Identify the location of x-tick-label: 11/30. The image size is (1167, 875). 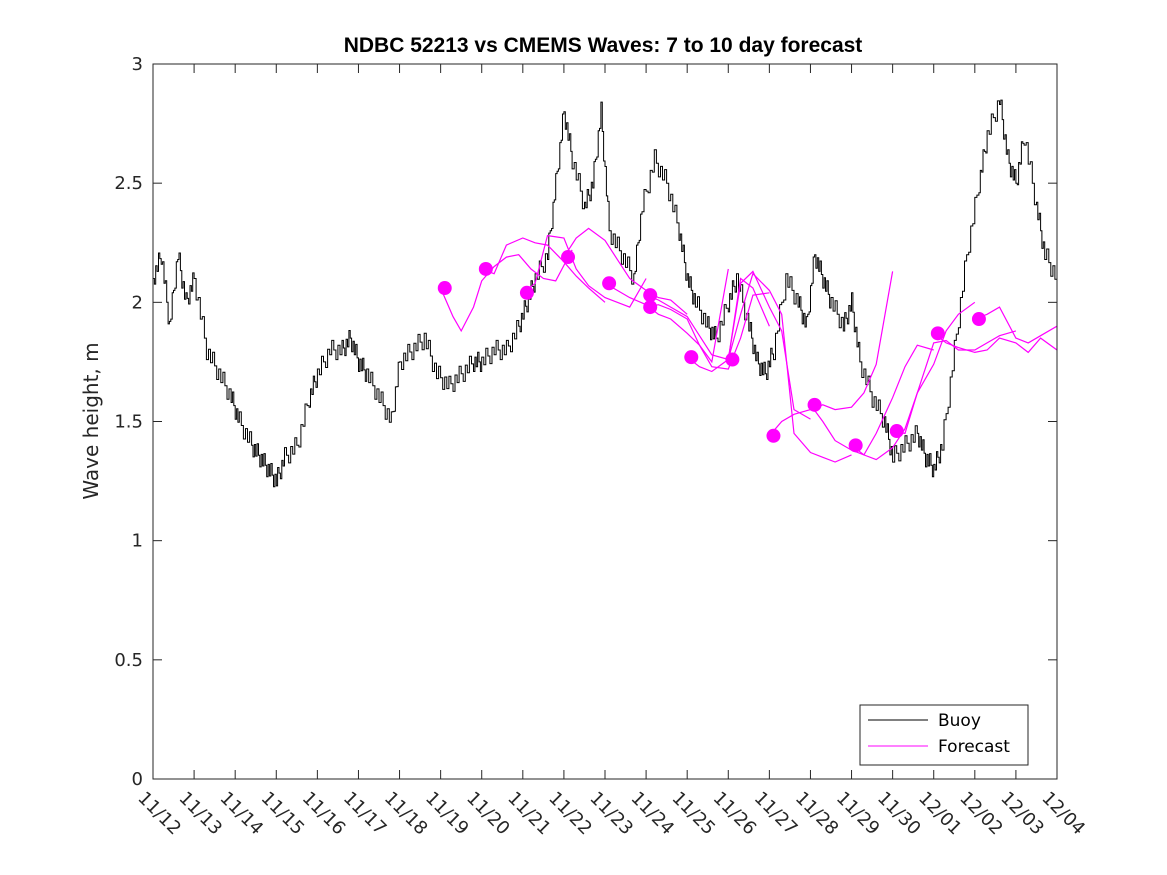
(899, 814).